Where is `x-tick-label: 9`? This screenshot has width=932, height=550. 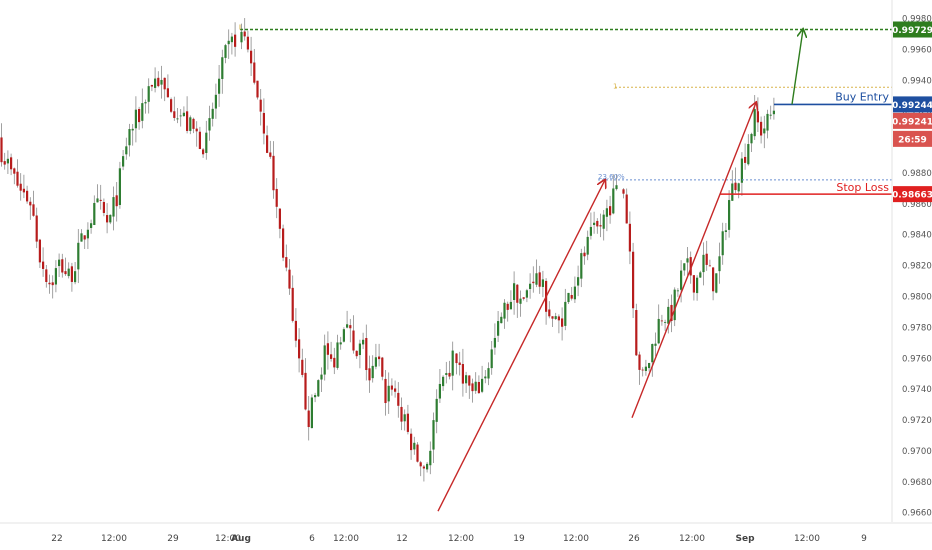
x-tick-label: 9 is located at coordinates (864, 539).